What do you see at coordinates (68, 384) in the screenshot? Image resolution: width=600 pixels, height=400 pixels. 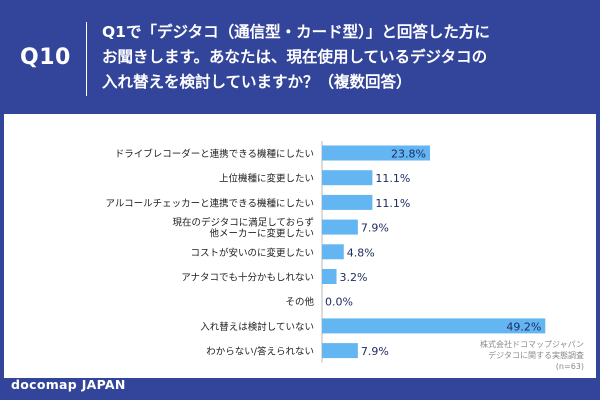 I see `brand-logo: docomap JAPAN` at bounding box center [68, 384].